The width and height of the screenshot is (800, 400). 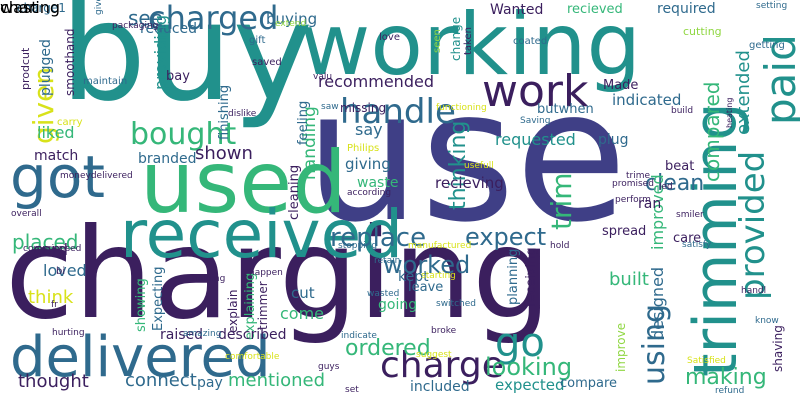 What do you see at coordinates (167, 159) in the screenshot?
I see `word: branded` at bounding box center [167, 159].